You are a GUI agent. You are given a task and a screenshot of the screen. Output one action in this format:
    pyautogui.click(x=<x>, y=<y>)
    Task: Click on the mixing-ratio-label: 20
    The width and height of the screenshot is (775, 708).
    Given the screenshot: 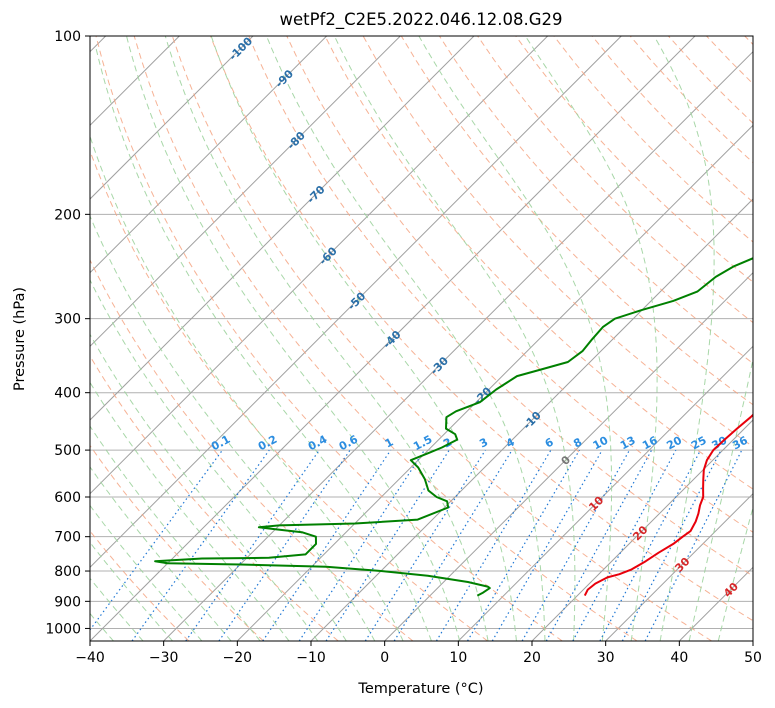 What is the action you would take?
    pyautogui.click(x=674, y=443)
    